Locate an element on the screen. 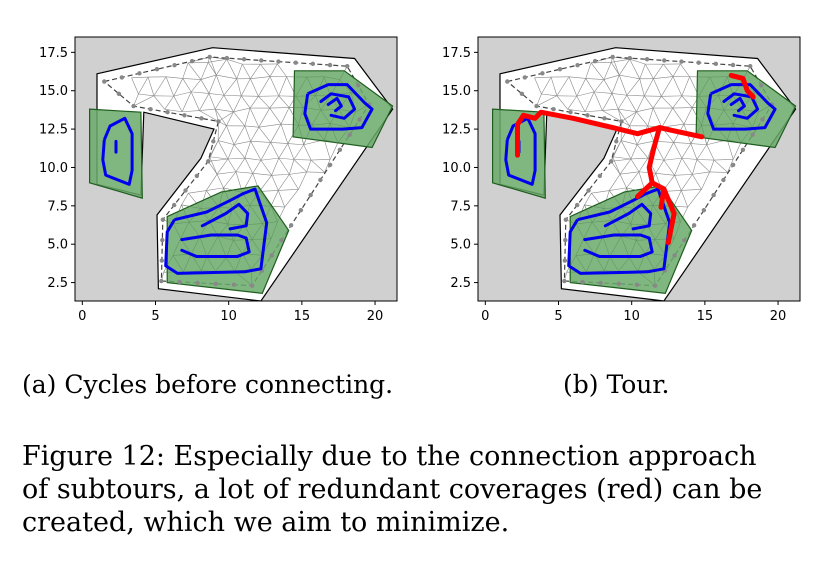 The image size is (837, 577). y-tick-label: 7.5 is located at coordinates (57, 206).